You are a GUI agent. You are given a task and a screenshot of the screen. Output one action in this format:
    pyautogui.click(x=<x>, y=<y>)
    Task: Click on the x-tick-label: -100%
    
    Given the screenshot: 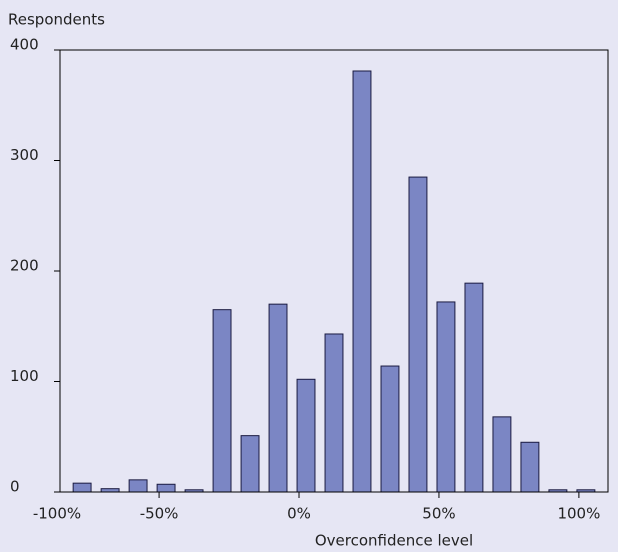 What is the action you would take?
    pyautogui.click(x=57, y=514)
    